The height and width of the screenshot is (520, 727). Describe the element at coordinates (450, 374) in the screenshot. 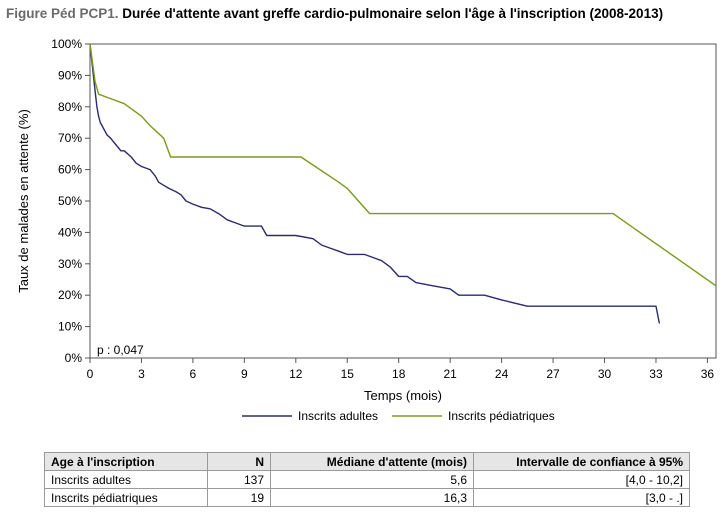

I see `x-tick-label: 21` at that location.